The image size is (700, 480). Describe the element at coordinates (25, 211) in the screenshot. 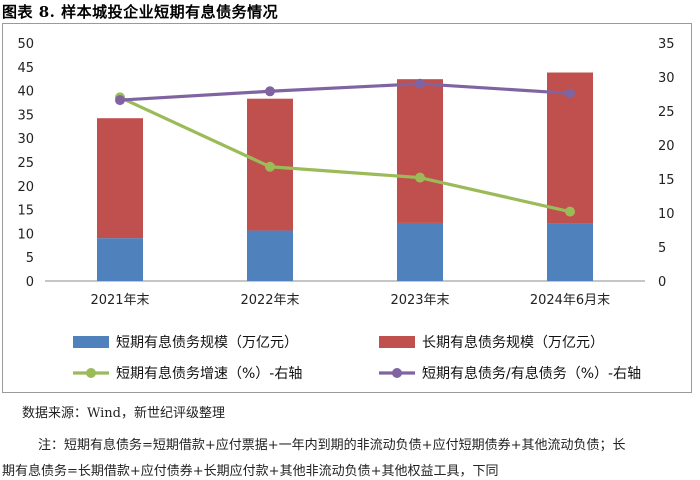

I see `y-left-tick-label: 15` at that location.